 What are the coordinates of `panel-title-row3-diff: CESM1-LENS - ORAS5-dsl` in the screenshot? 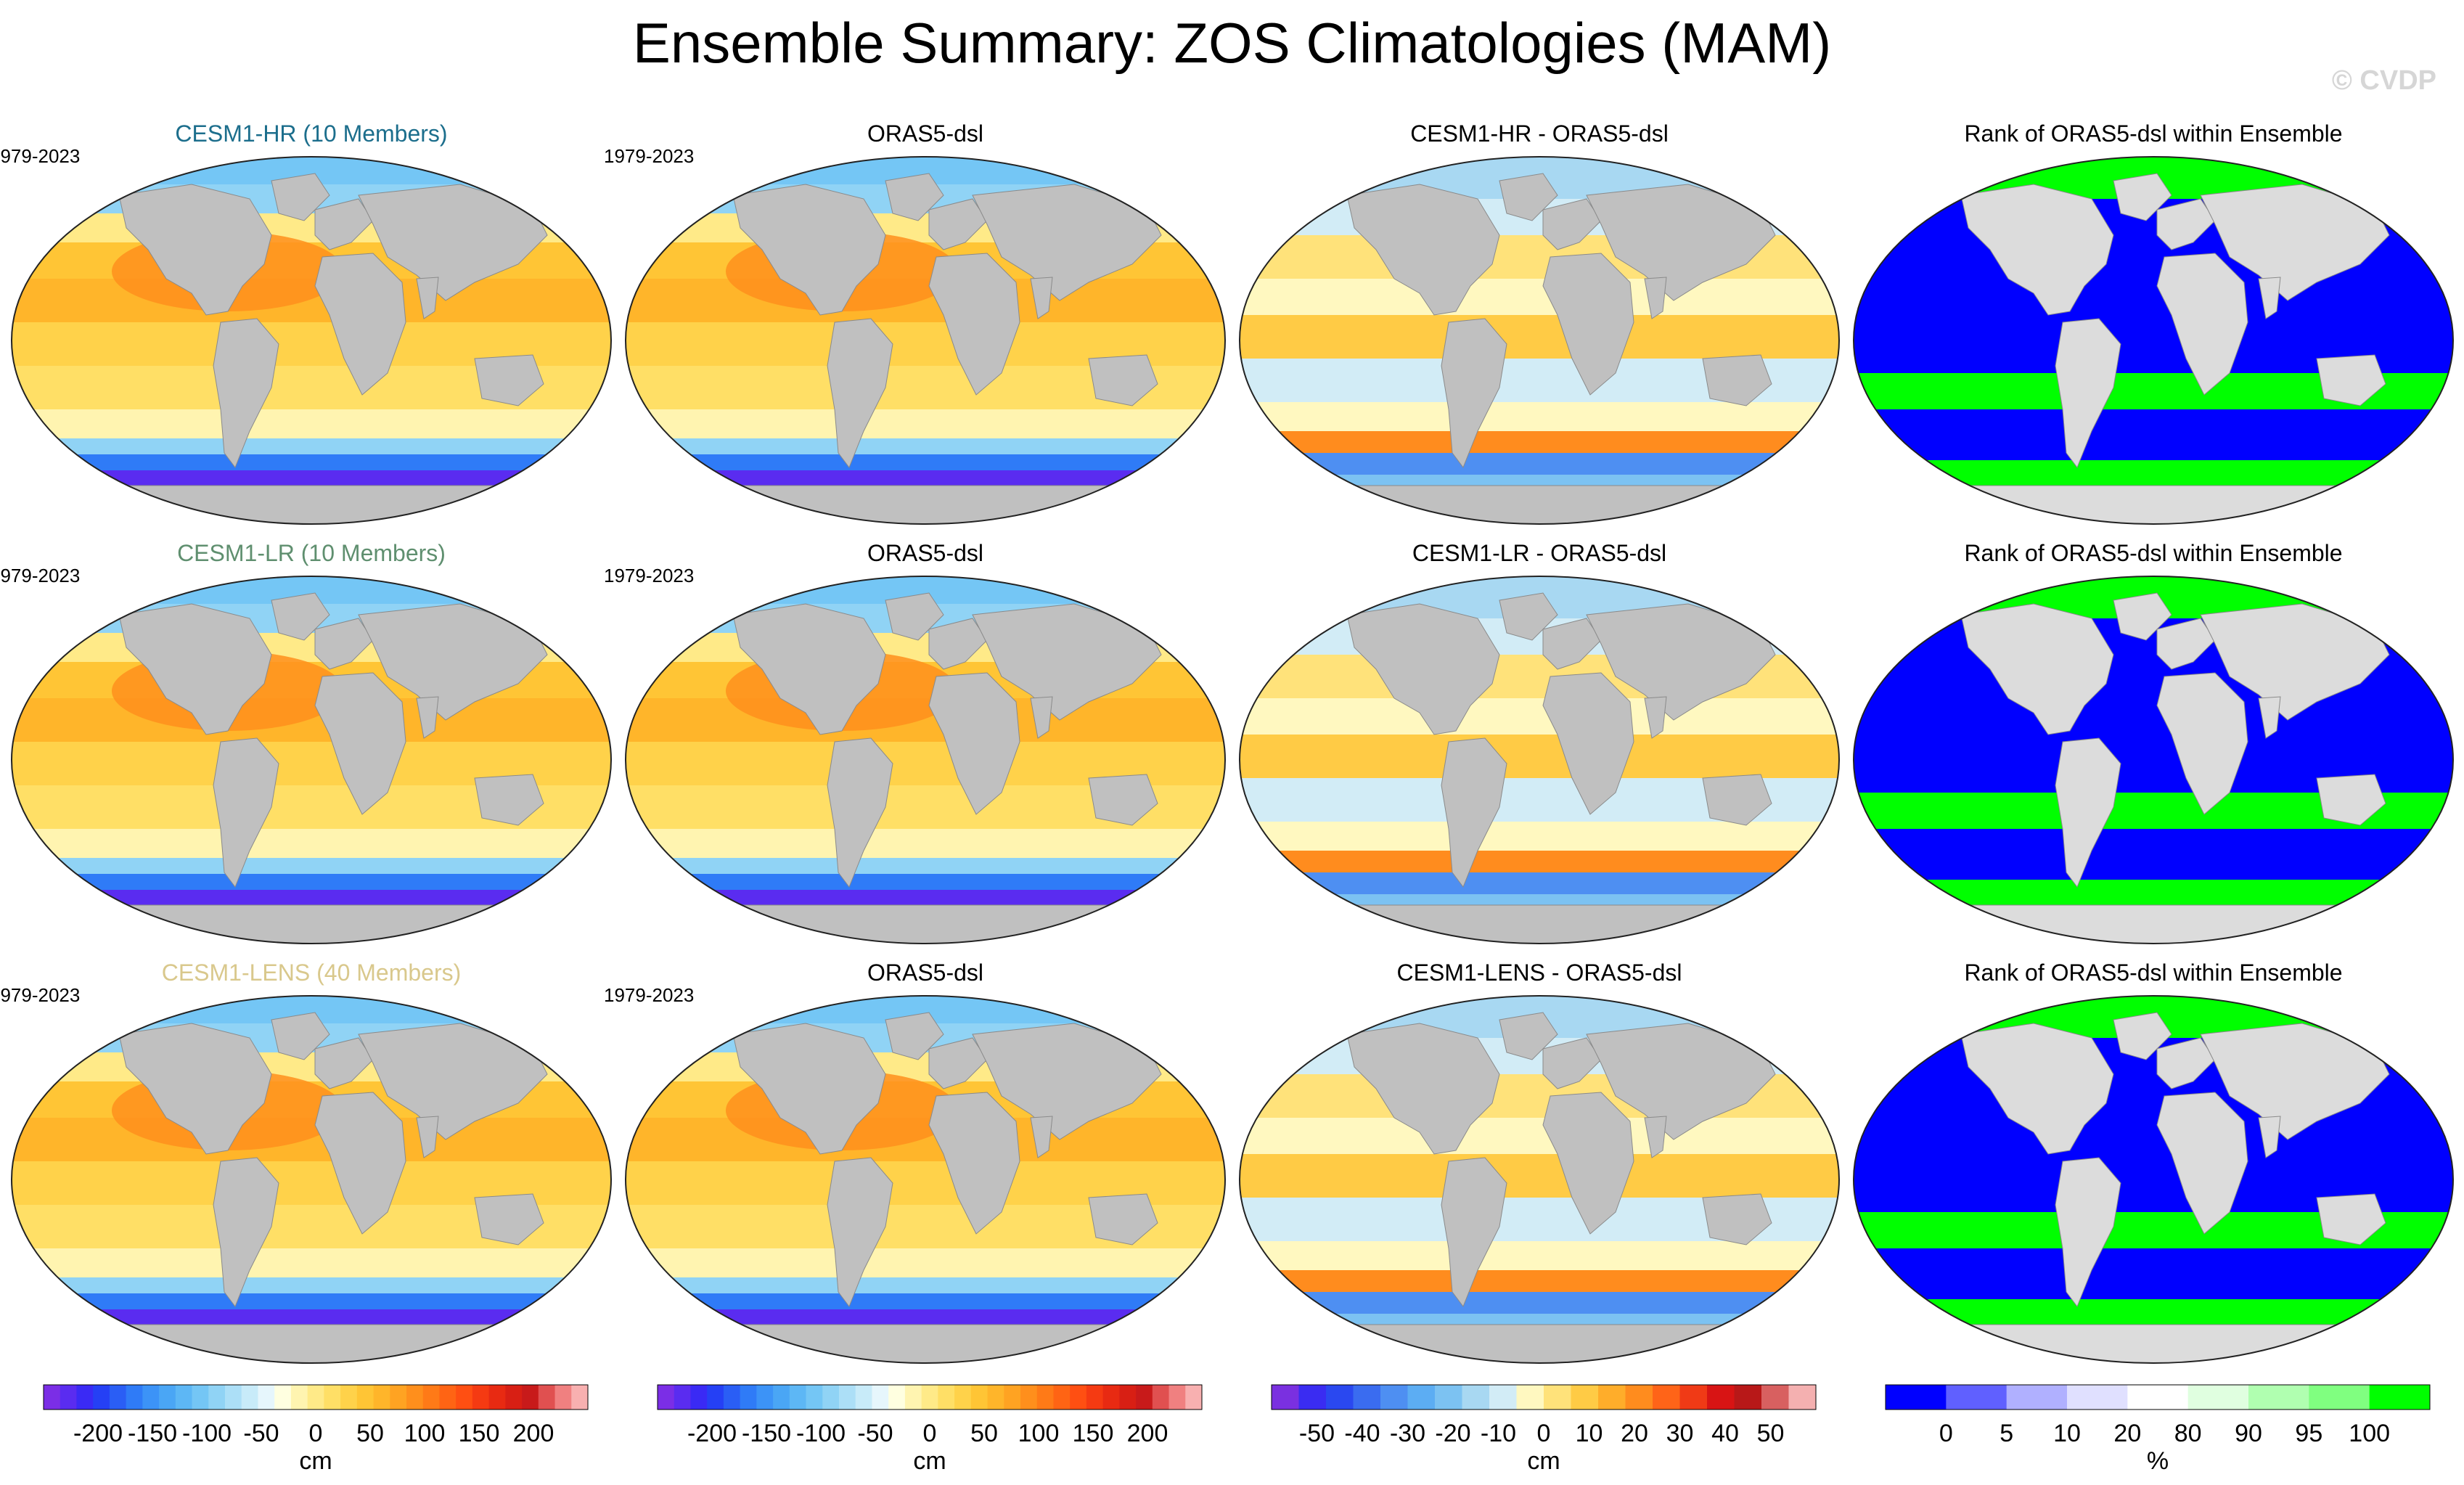 It's located at (1539, 973).